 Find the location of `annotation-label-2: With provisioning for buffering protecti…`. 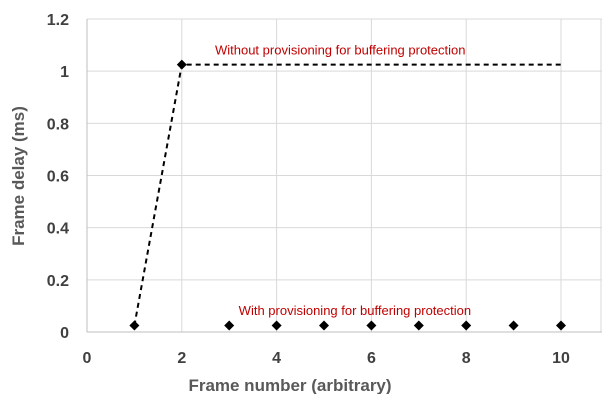

annotation-label-2: With provisioning for buffering protecti… is located at coordinates (355, 310).